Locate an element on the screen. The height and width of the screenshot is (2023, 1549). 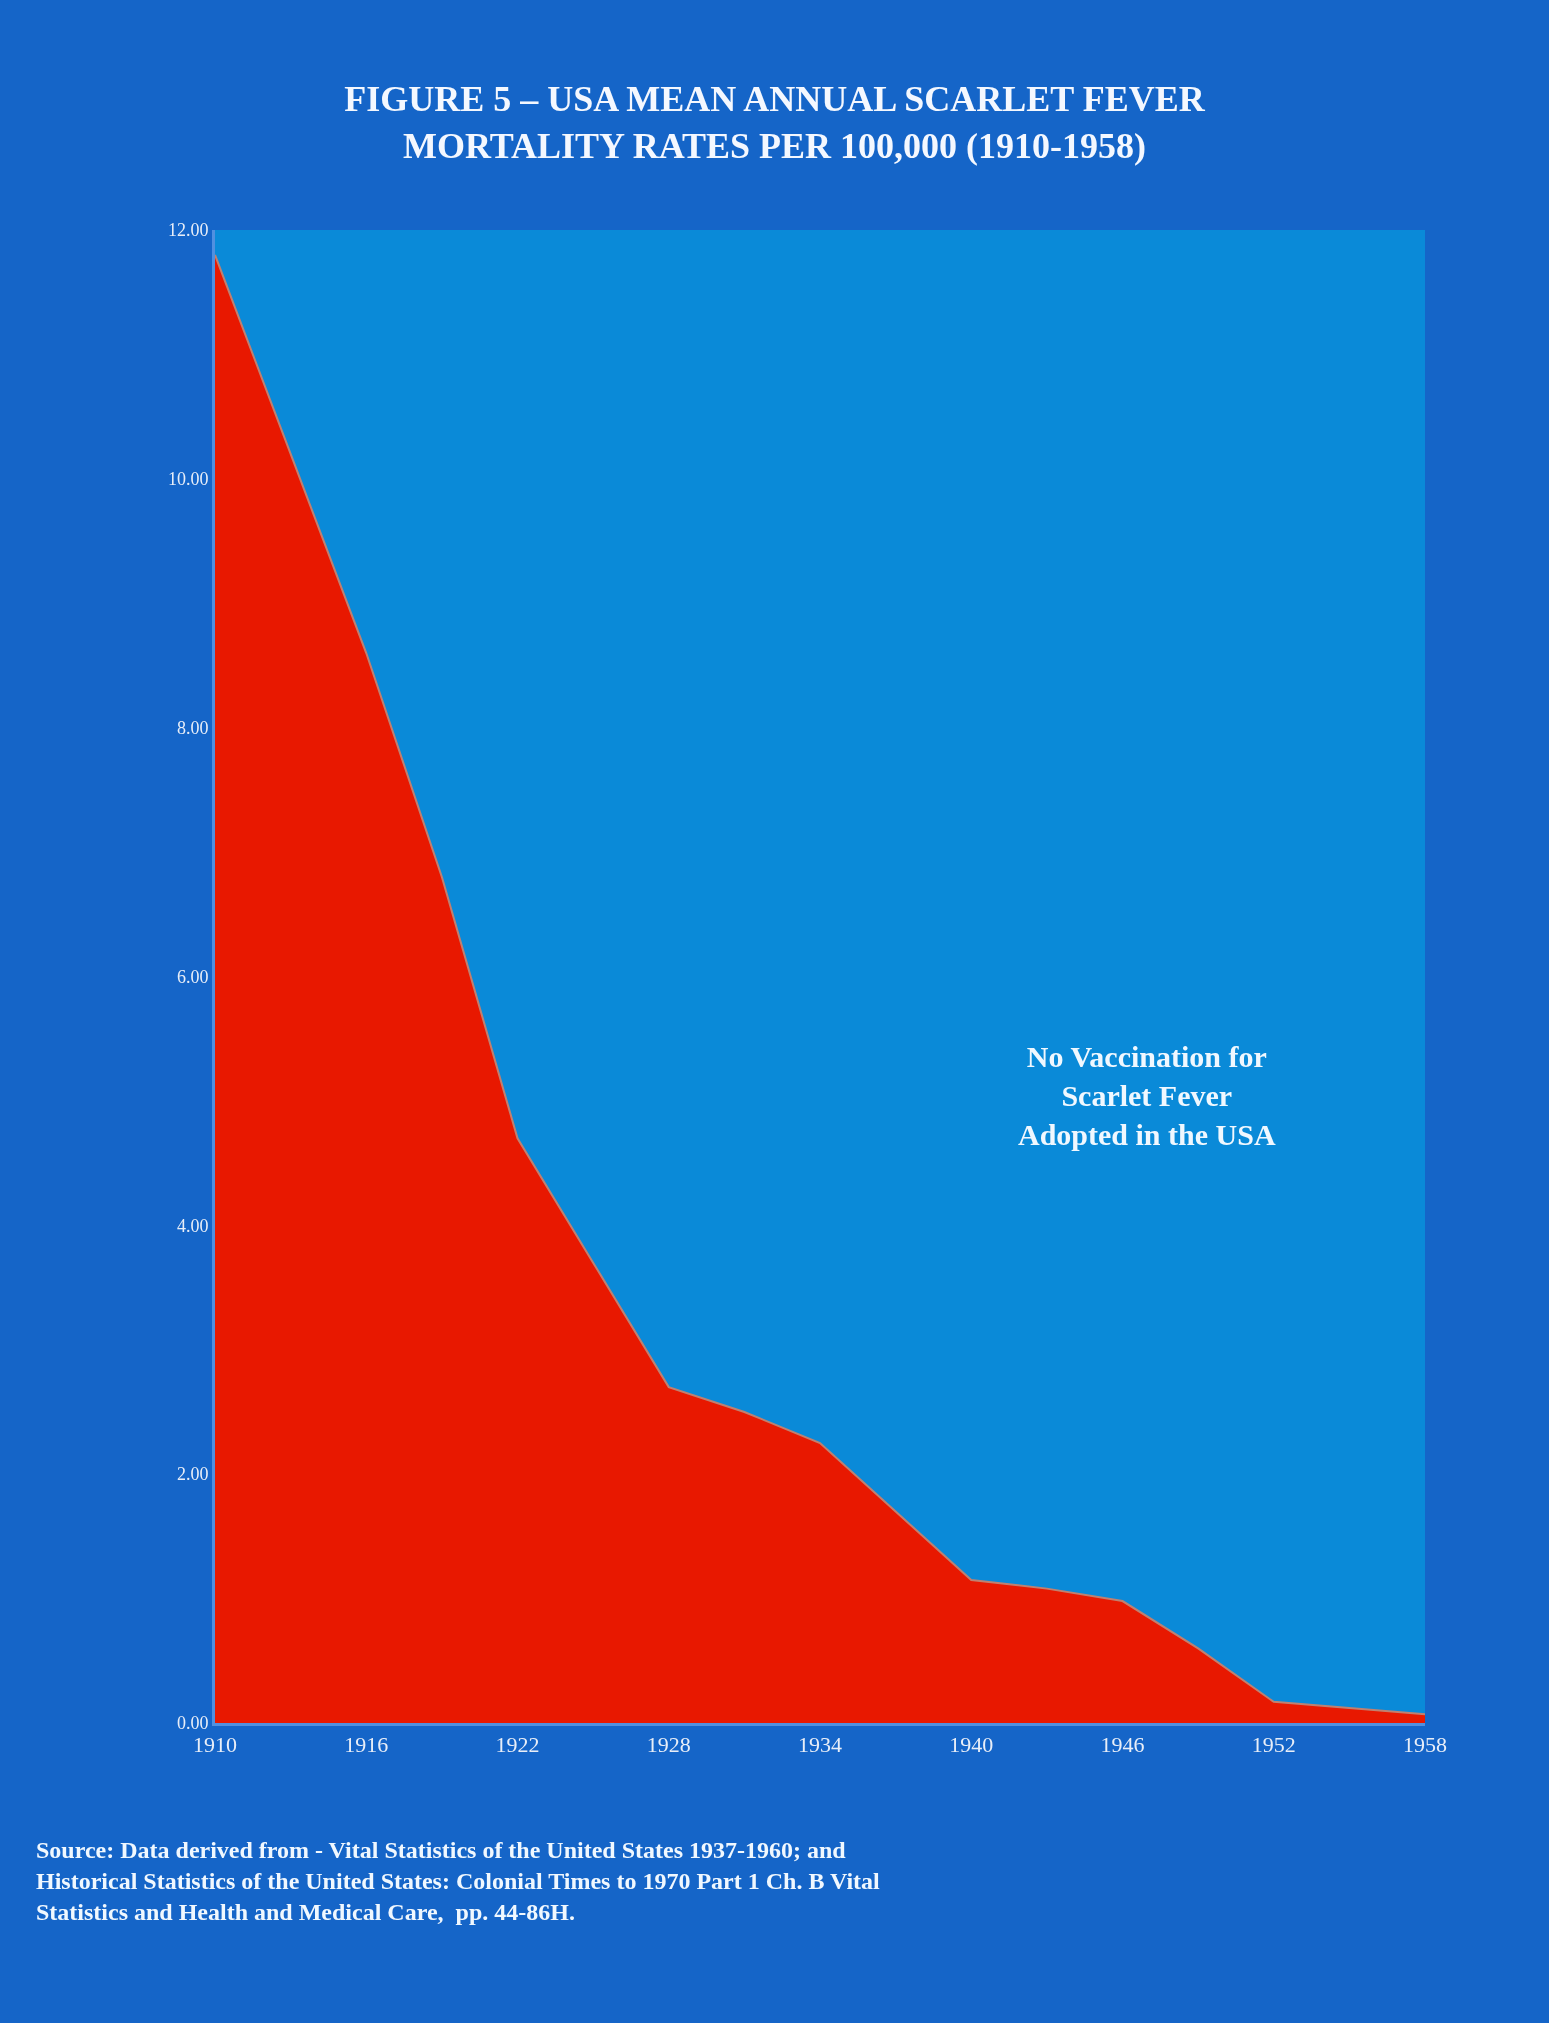
y-tick-label: 0.00 is located at coordinates (192, 1723).